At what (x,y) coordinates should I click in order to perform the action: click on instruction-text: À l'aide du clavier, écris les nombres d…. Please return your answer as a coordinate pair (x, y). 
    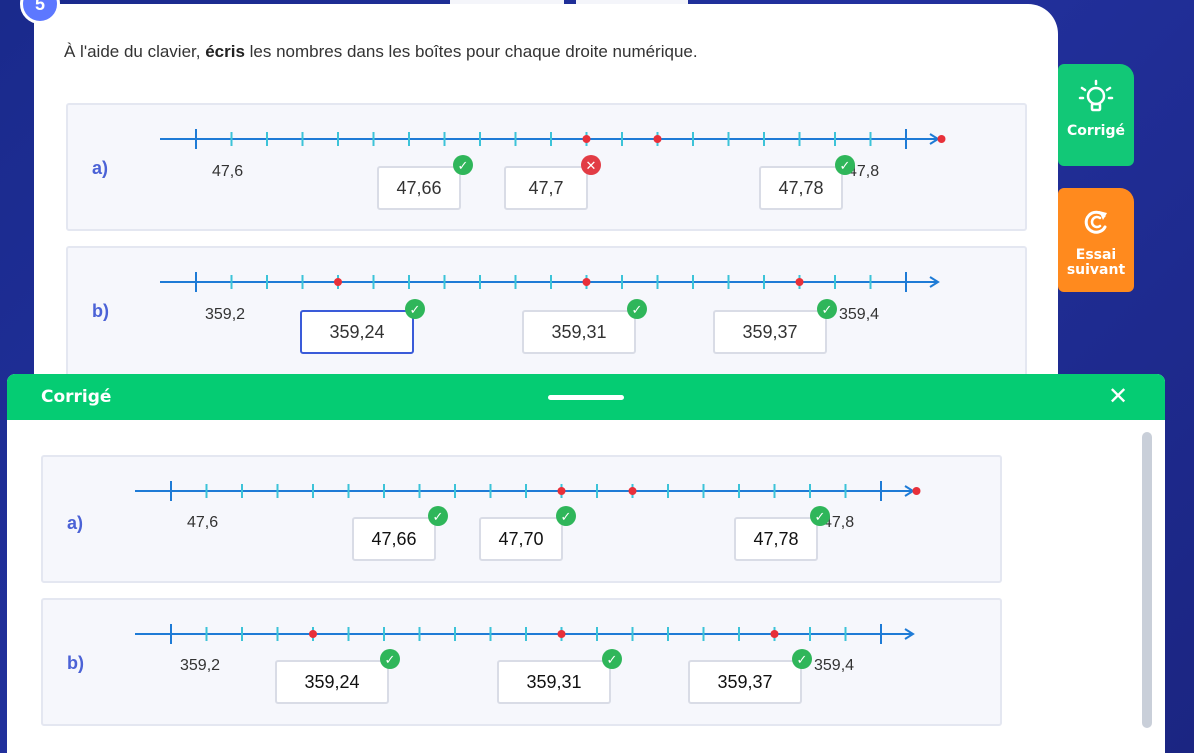
    Looking at the image, I should click on (381, 51).